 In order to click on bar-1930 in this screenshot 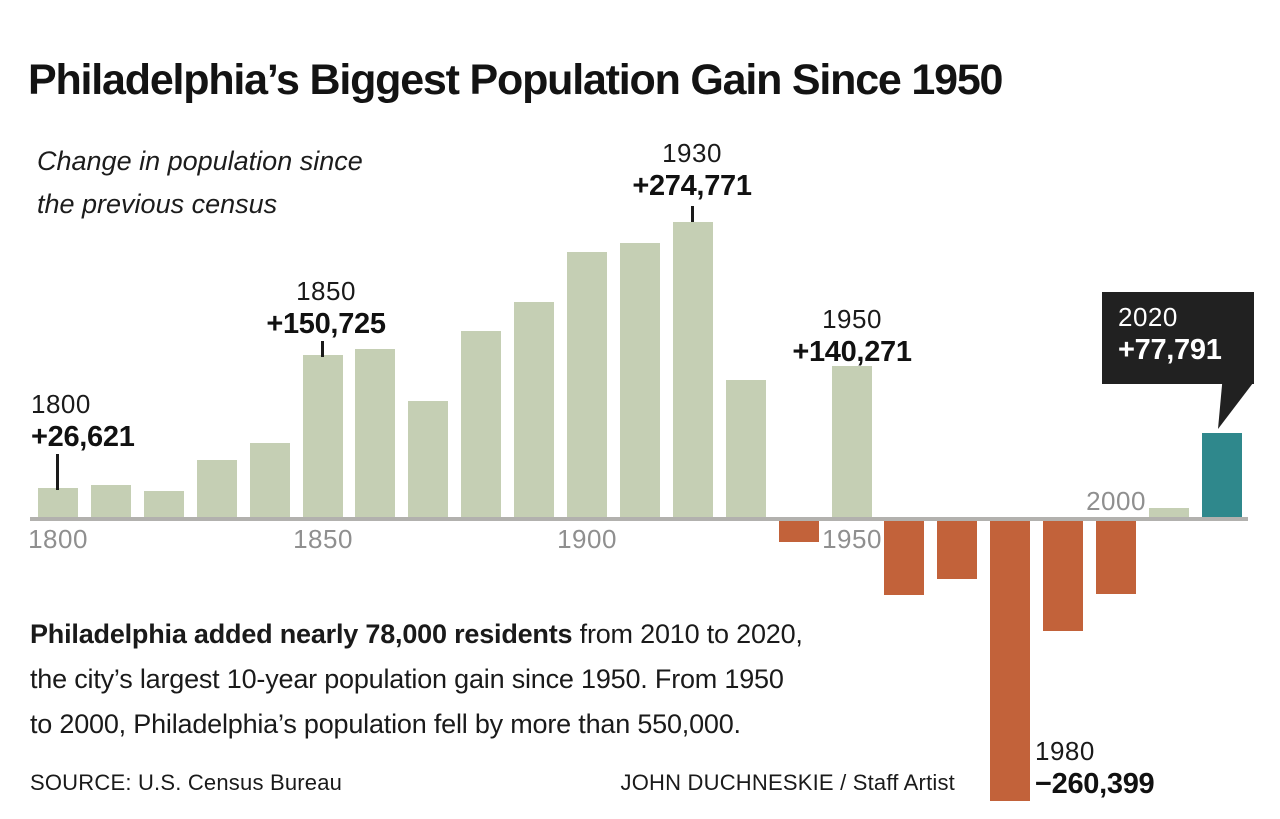, I will do `click(746, 448)`.